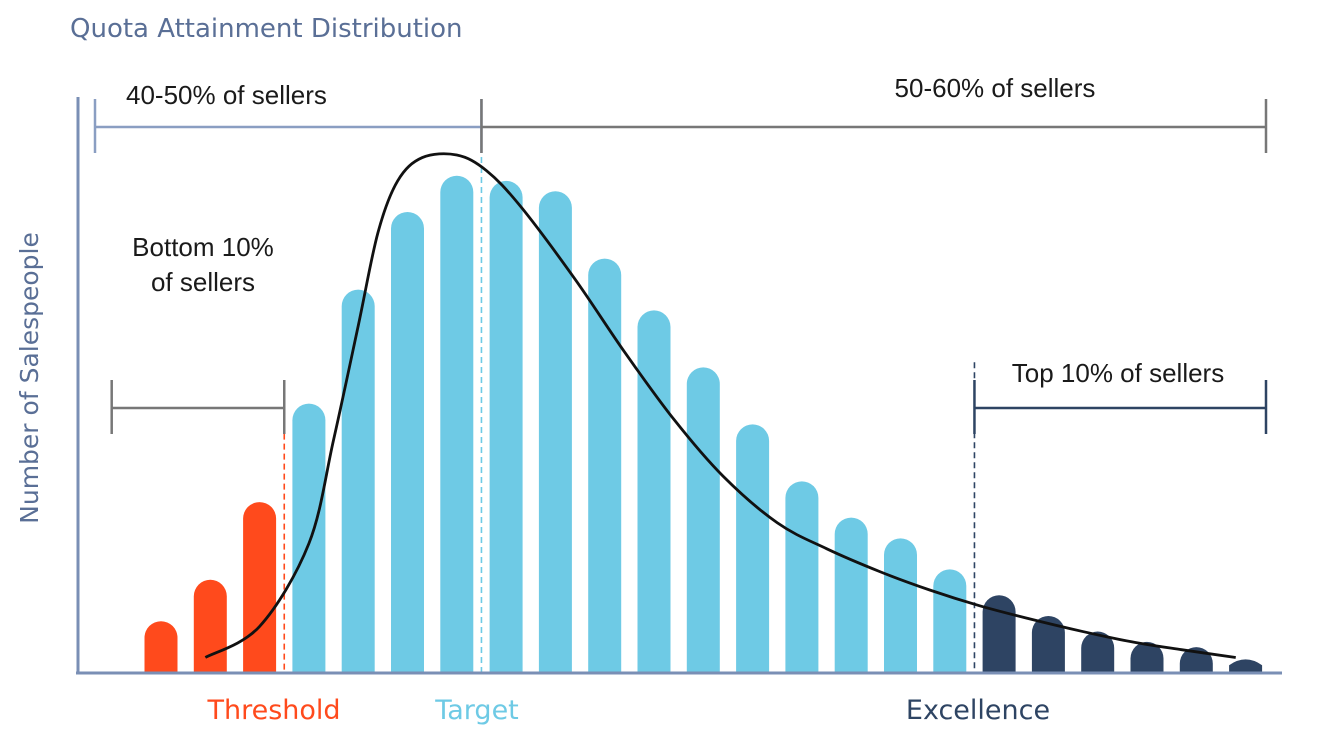 This screenshot has width=1334, height=741. What do you see at coordinates (226, 95) in the screenshot?
I see `annotation-label: 40-50% of sellers` at bounding box center [226, 95].